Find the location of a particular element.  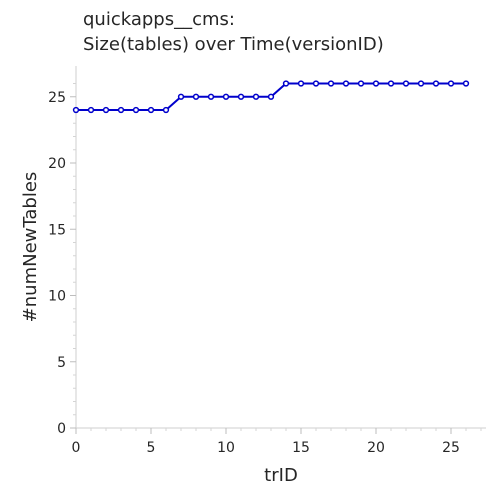

y-axis-label: #numNewTables is located at coordinates (30, 247).